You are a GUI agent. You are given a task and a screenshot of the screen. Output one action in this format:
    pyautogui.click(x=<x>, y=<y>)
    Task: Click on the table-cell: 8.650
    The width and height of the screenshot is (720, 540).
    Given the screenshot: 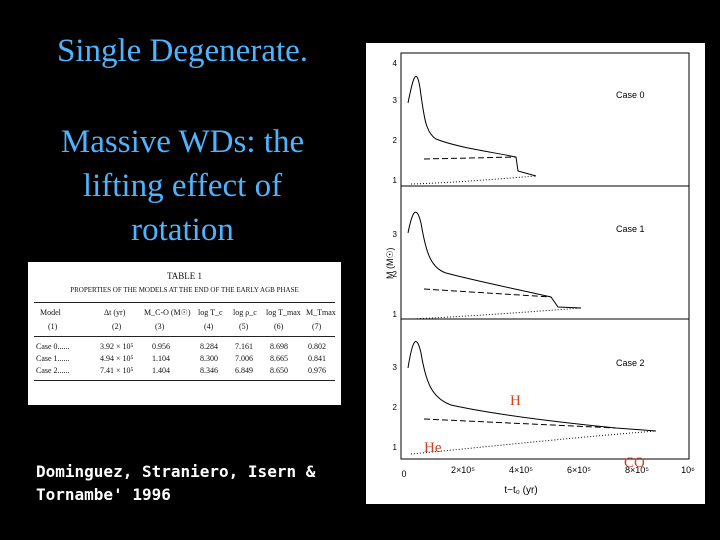 What is the action you would take?
    pyautogui.click(x=279, y=370)
    